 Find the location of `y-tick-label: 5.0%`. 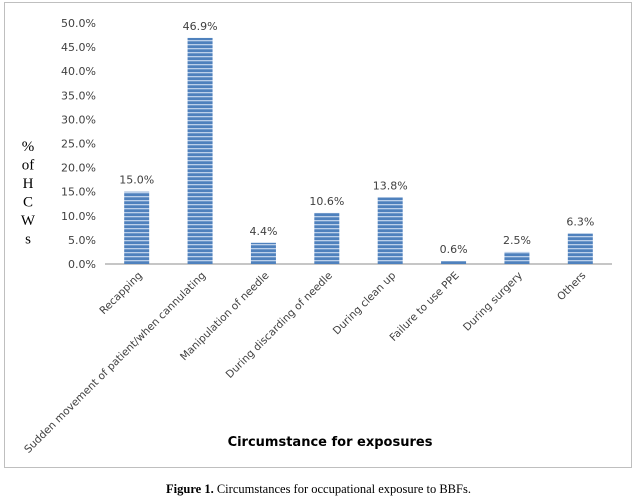

y-tick-label: 5.0% is located at coordinates (82, 240).